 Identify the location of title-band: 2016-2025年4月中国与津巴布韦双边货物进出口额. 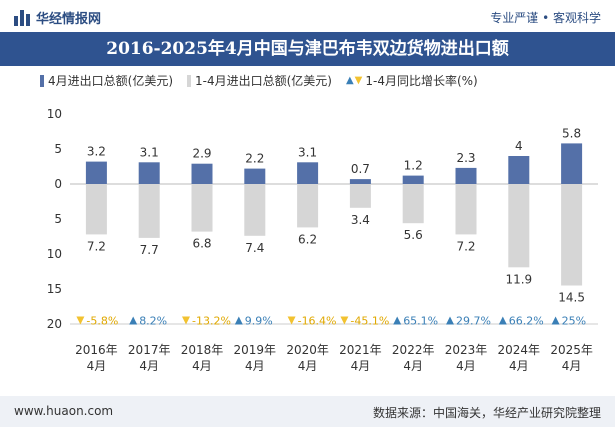
(307, 49).